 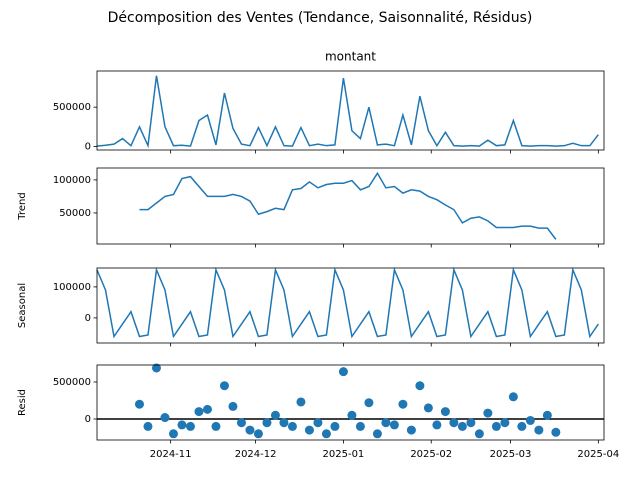 What do you see at coordinates (22, 305) in the screenshot?
I see `y-axis-label: Seasonal` at bounding box center [22, 305].